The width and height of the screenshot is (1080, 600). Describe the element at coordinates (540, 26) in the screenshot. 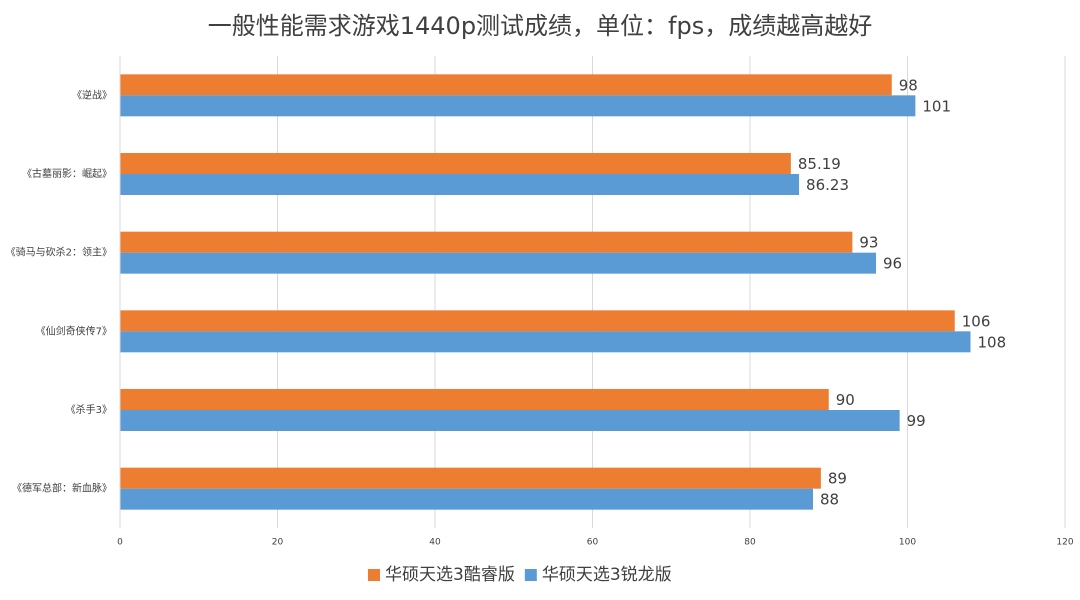

I see `chart-title: 一般性能需求游戏1440p测试成绩，单位：fps，成绩越高越好` at that location.